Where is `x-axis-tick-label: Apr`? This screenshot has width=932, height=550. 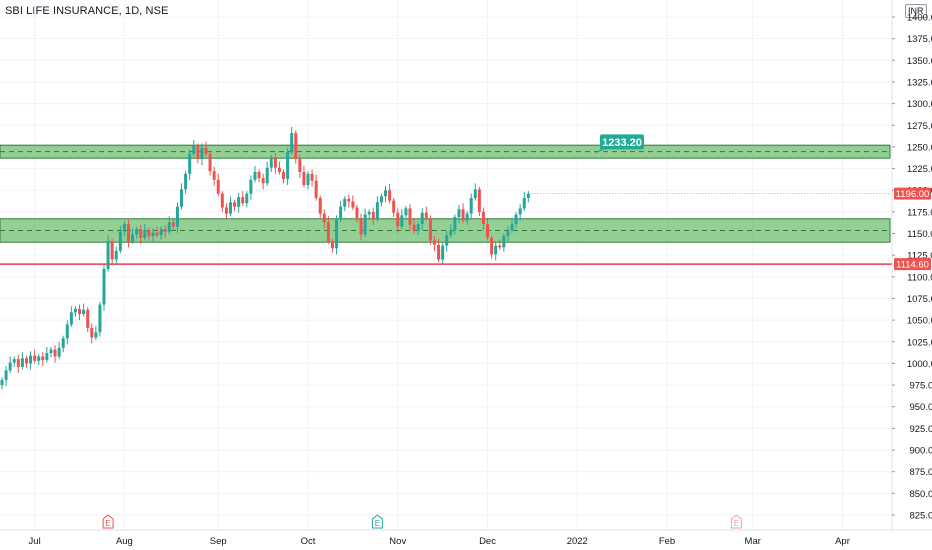
x-axis-tick-label: Apr is located at coordinates (842, 541).